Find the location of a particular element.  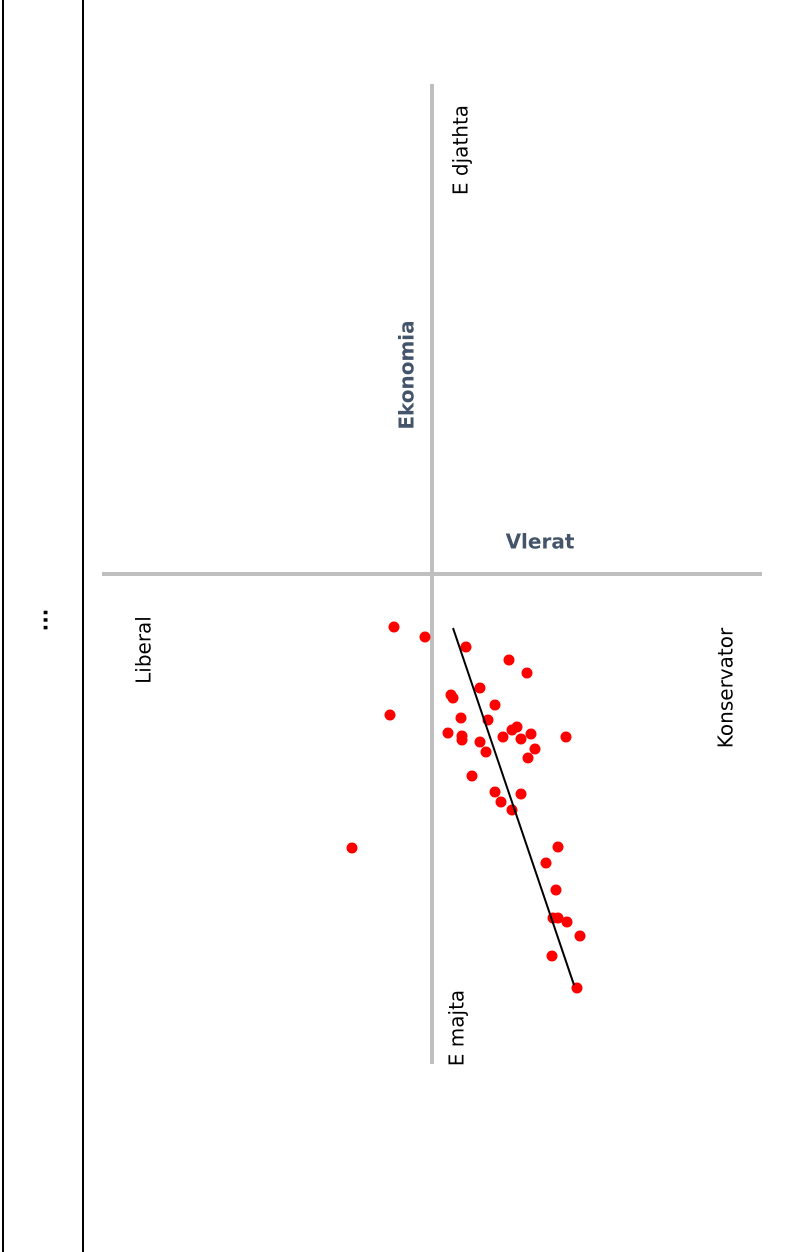

x-right-label: Konservator is located at coordinates (726, 687).